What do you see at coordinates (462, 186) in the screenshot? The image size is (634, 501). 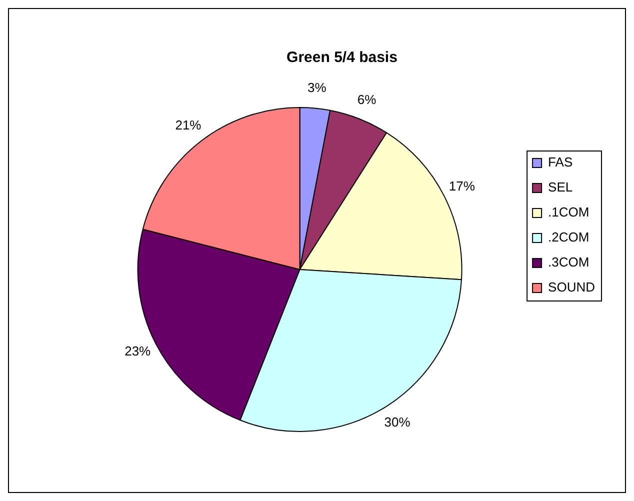 I see `data-label: 17%` at bounding box center [462, 186].